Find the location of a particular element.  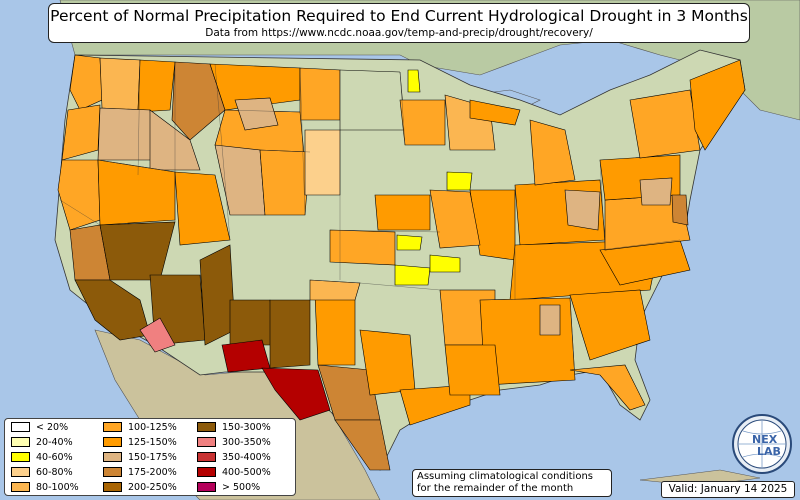

region-wy-basin is located at coordinates (256, 114).